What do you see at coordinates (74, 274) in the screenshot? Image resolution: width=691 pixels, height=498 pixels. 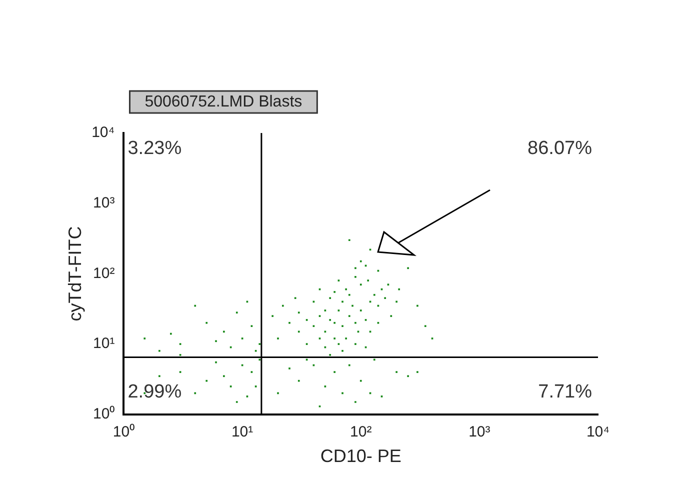 I see `y-axis-title: cyTdT-FITC` at bounding box center [74, 274].